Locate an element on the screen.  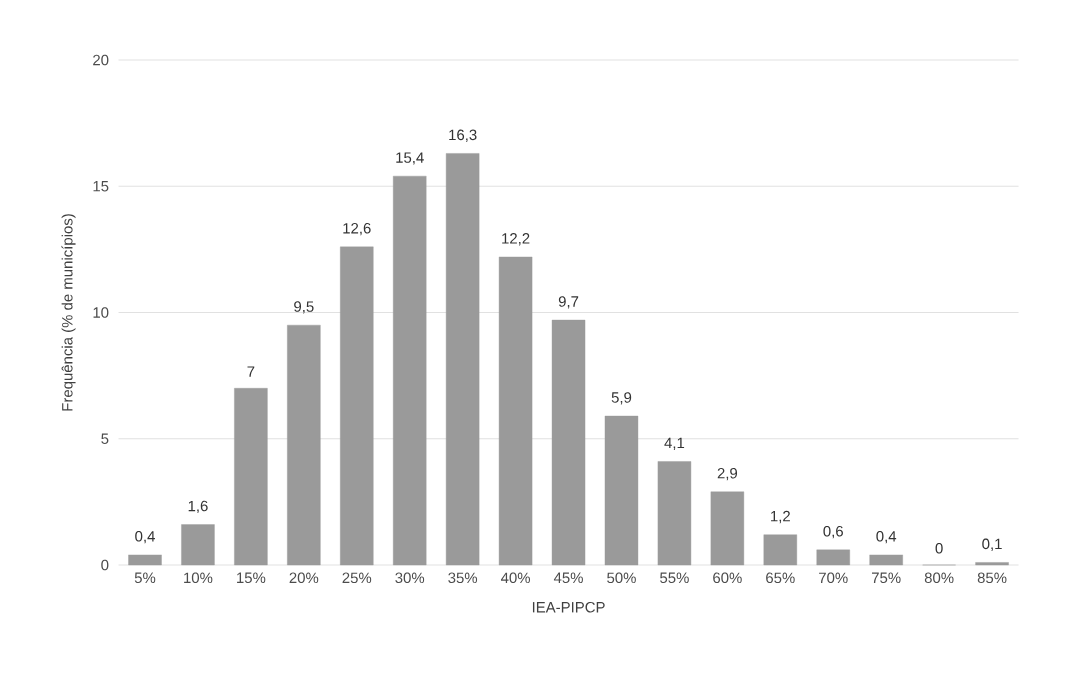
x-tick-label: 80% is located at coordinates (939, 578).